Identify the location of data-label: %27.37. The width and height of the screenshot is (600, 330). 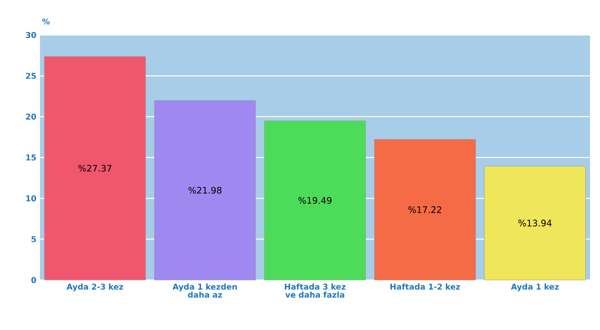
(95, 168).